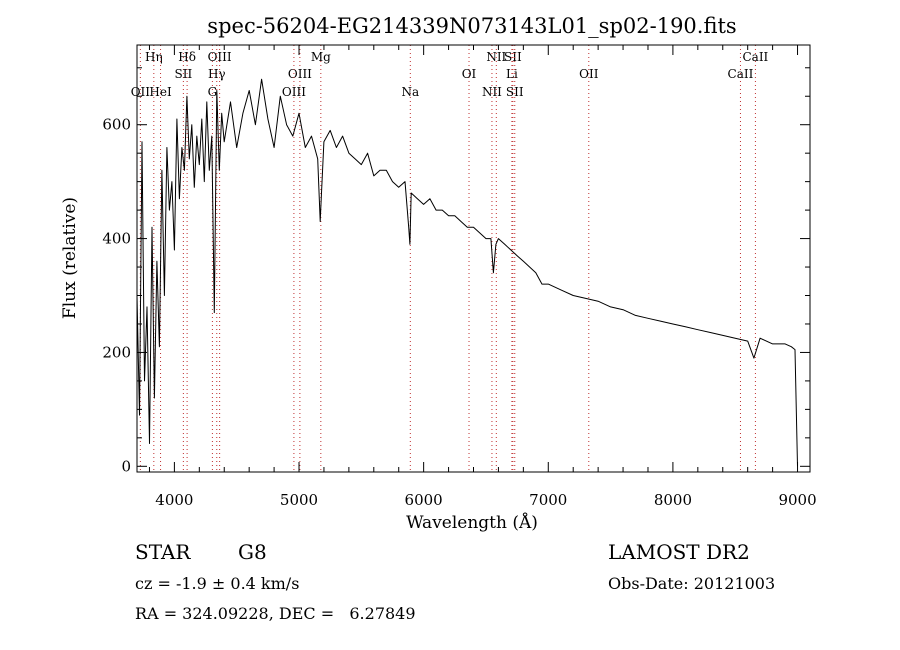 The height and width of the screenshot is (650, 900). Describe the element at coordinates (252, 552) in the screenshot. I see `object-subclass: G8` at that location.